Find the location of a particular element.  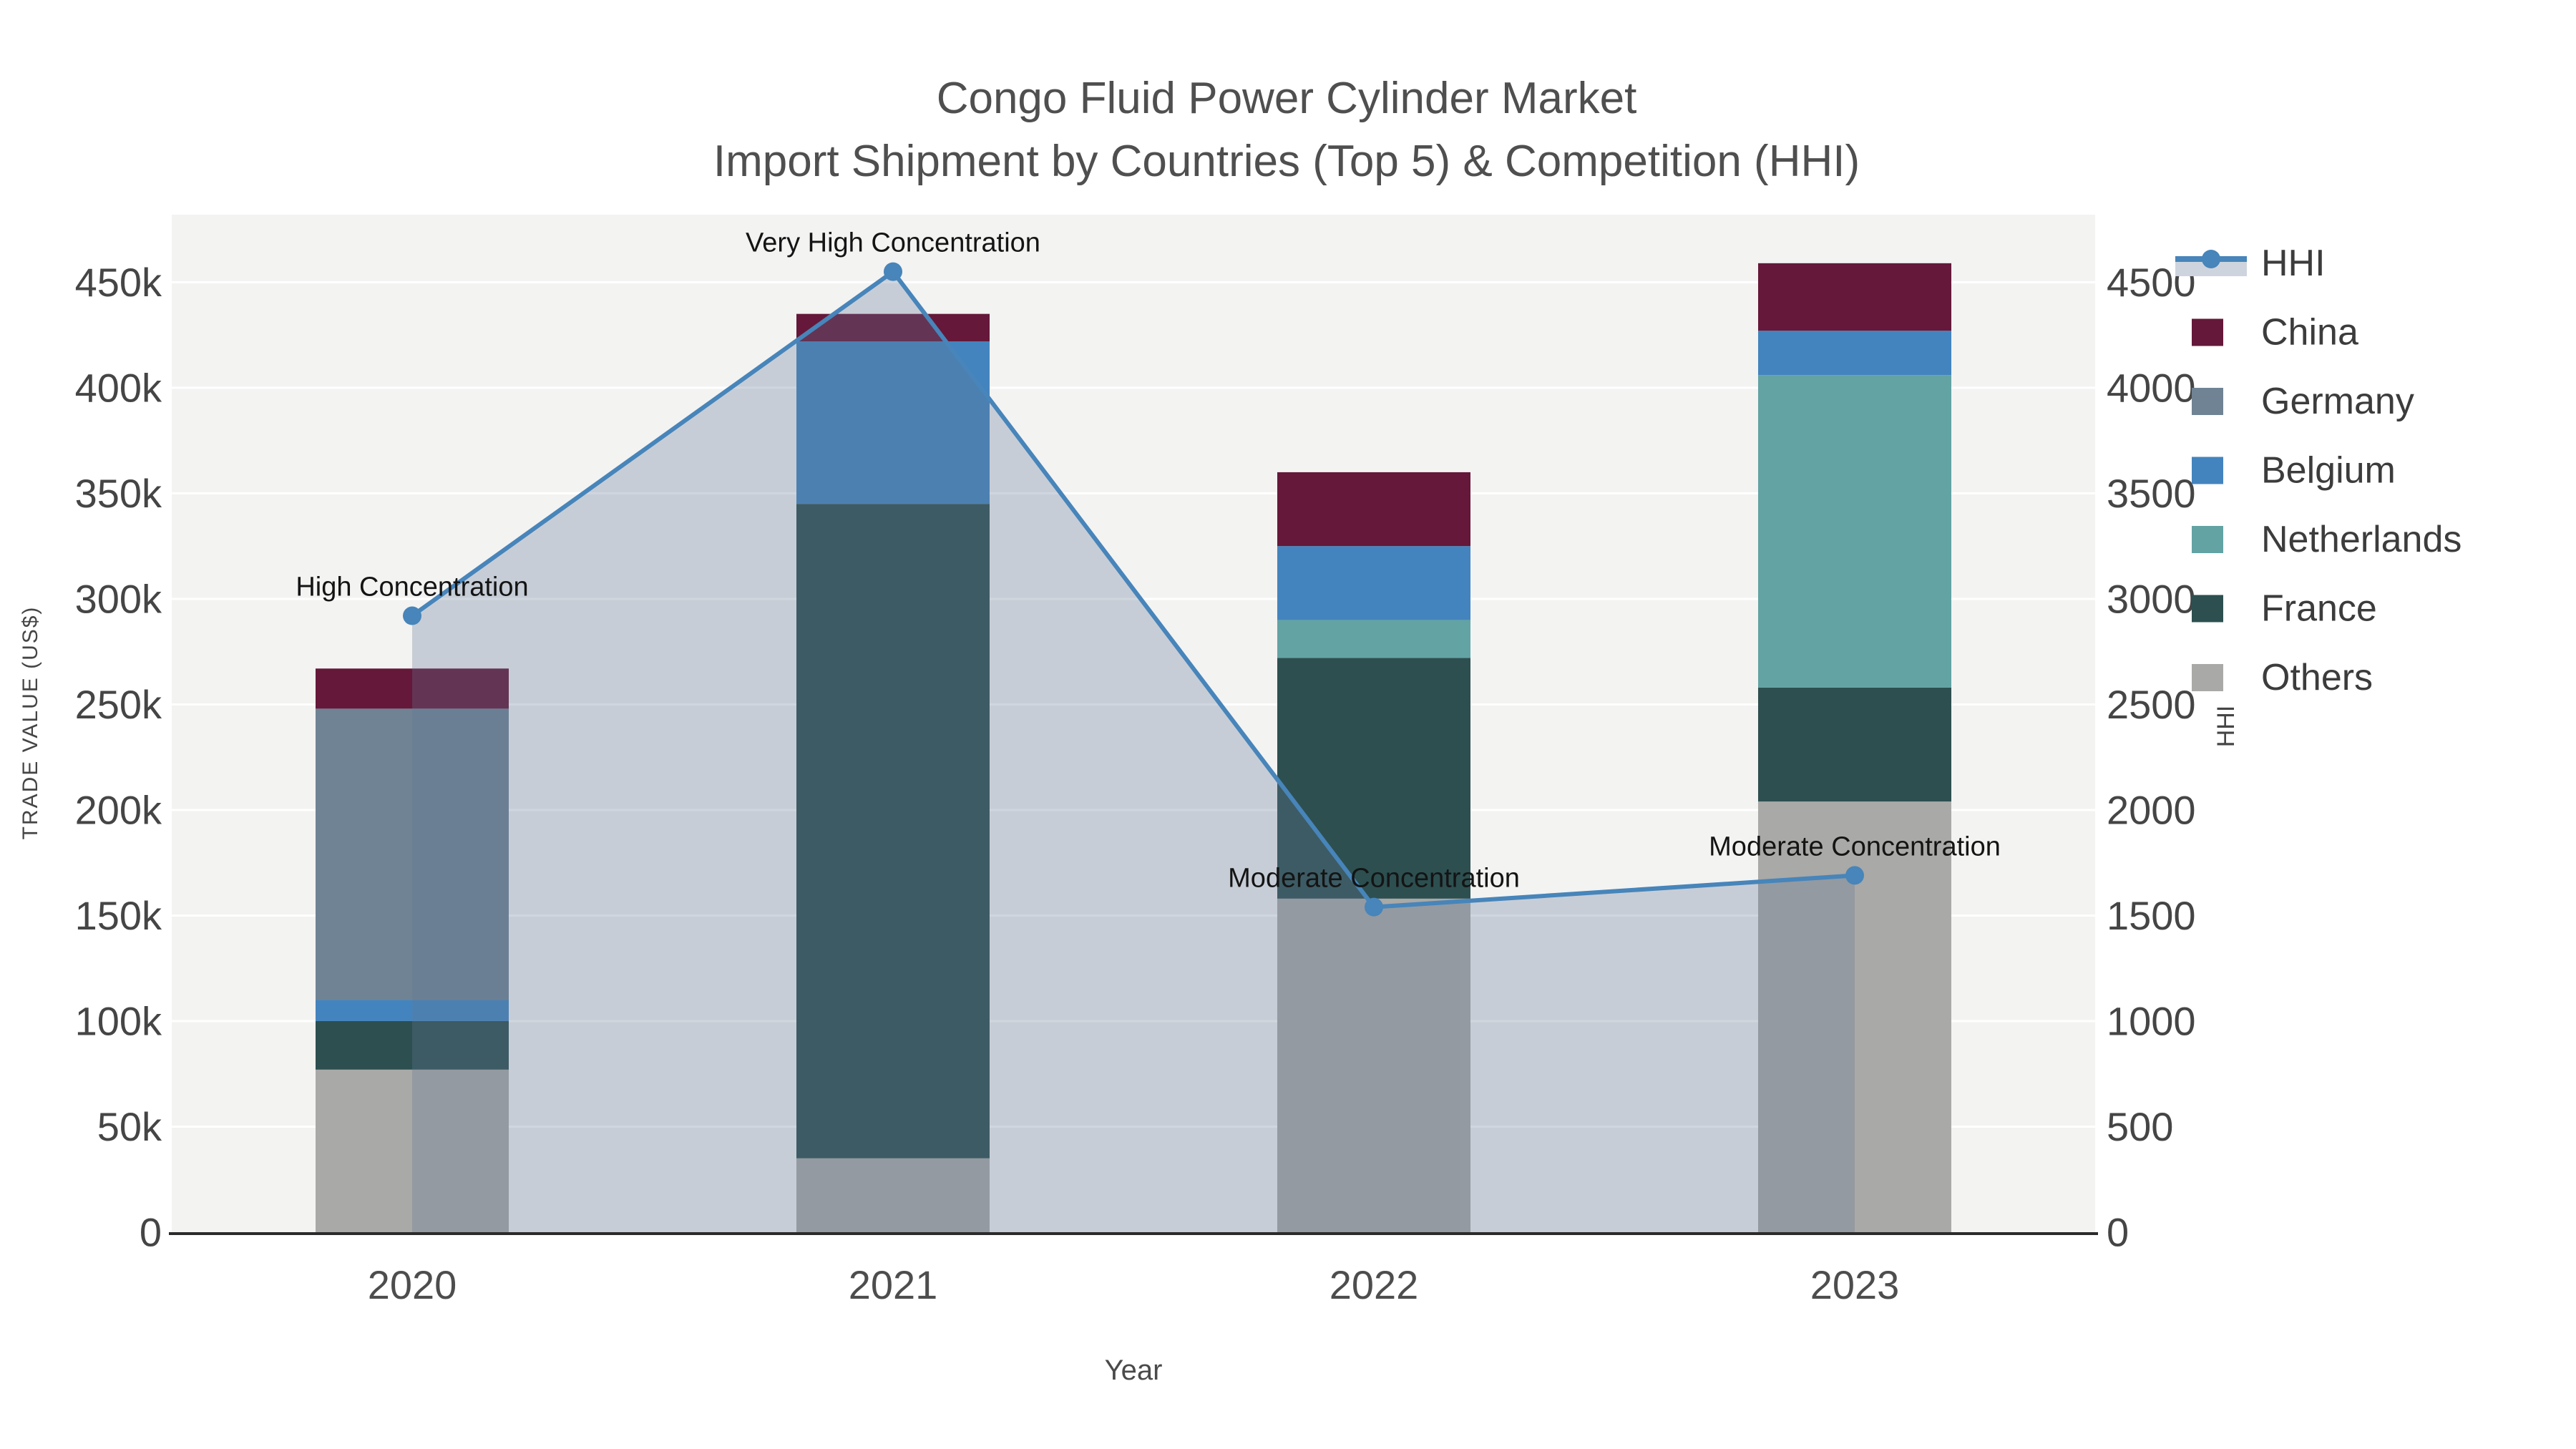

chart-title-line1: Congo Fluid Power Cylinder Market is located at coordinates (1287, 98).